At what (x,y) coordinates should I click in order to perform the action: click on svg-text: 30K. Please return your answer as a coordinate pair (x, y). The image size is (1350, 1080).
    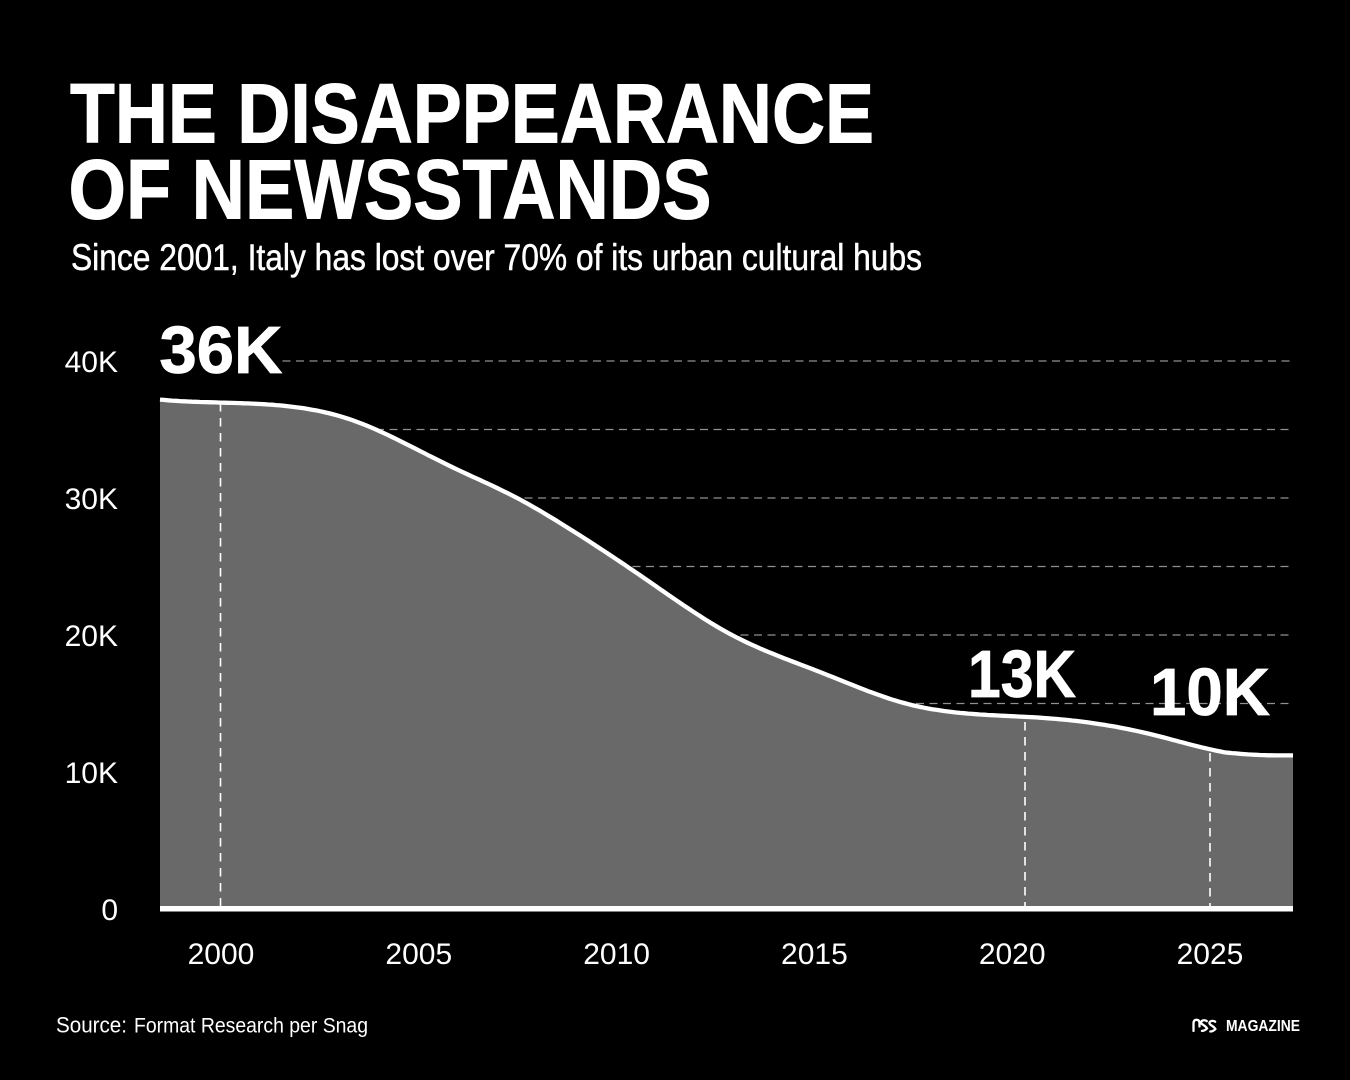
    Looking at the image, I should click on (91, 499).